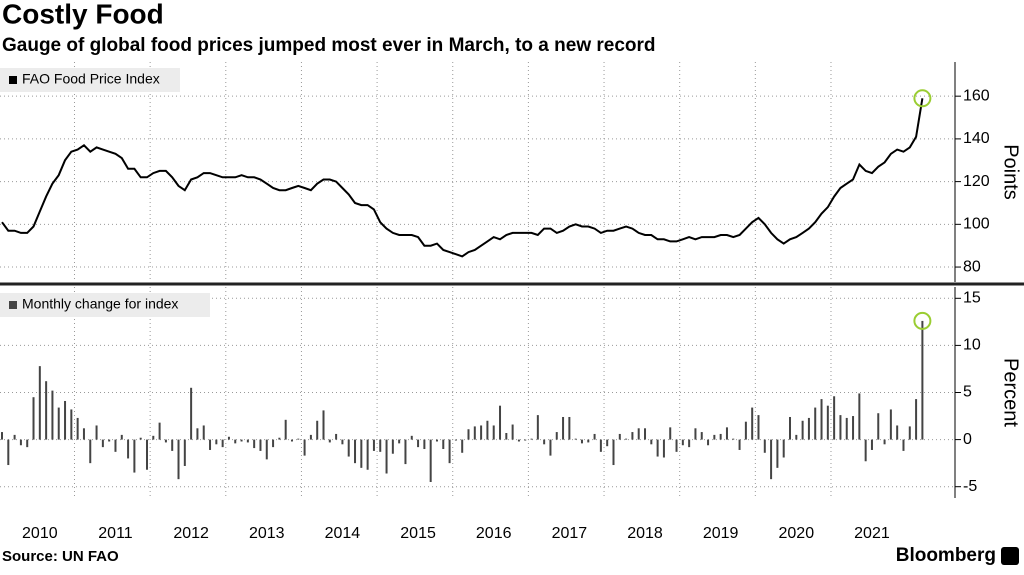  Describe the element at coordinates (1011, 172) in the screenshot. I see `y-axis-title: Points` at that location.